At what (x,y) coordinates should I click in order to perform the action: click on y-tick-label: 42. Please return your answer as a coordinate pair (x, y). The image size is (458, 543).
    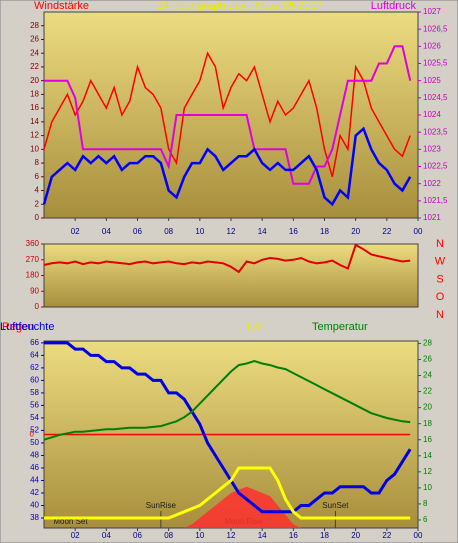
    Looking at the image, I should click on (34, 492).